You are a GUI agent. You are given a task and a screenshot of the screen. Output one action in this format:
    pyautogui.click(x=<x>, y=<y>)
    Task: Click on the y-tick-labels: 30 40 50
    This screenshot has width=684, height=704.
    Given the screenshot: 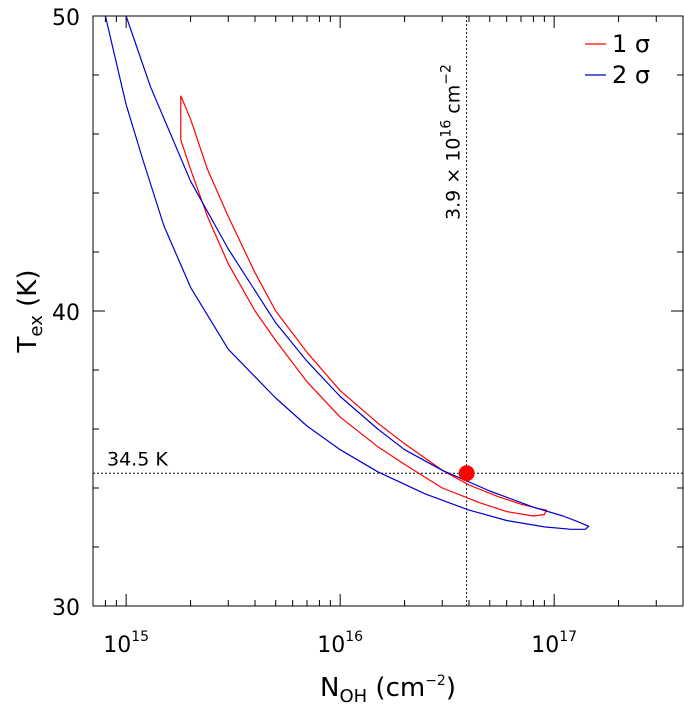 What is the action you would take?
    pyautogui.click(x=66, y=313)
    